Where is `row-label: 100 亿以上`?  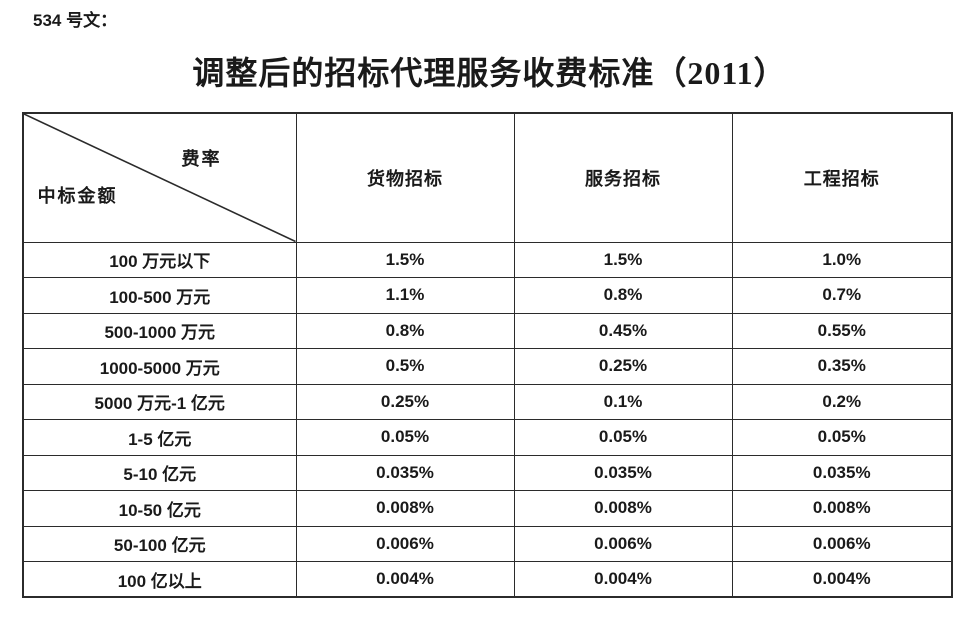 row-label: 100 亿以上 is located at coordinates (159, 579).